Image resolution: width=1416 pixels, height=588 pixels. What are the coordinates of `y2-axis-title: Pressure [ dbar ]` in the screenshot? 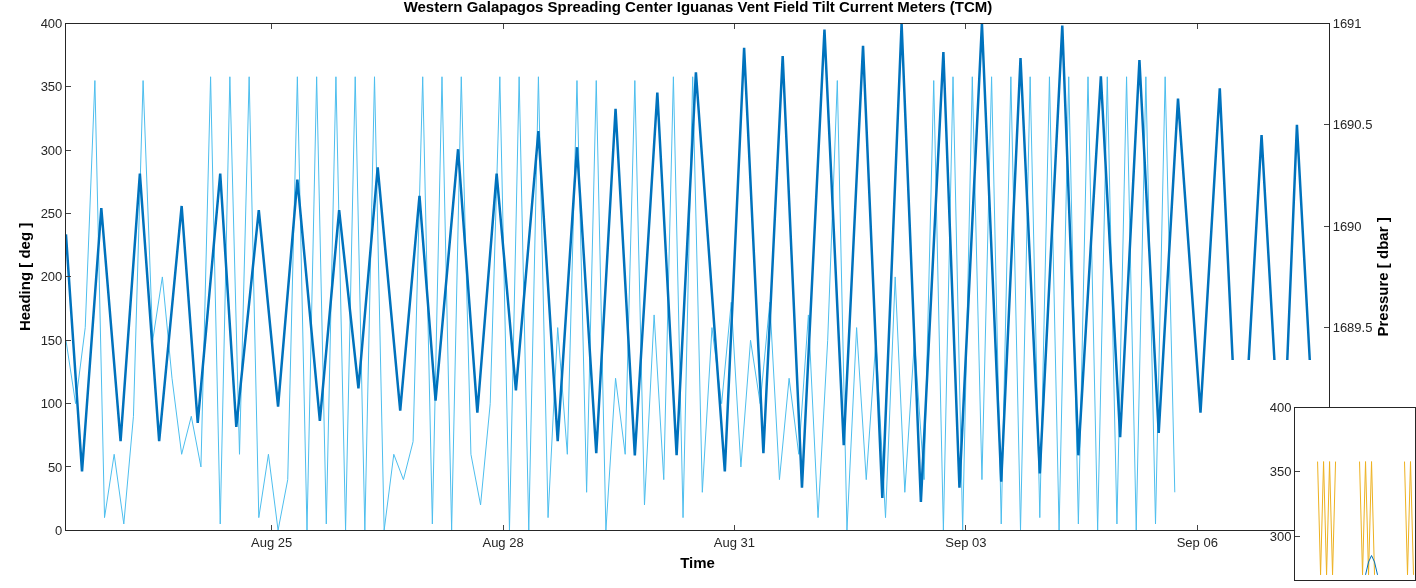 It's located at (1383, 277).